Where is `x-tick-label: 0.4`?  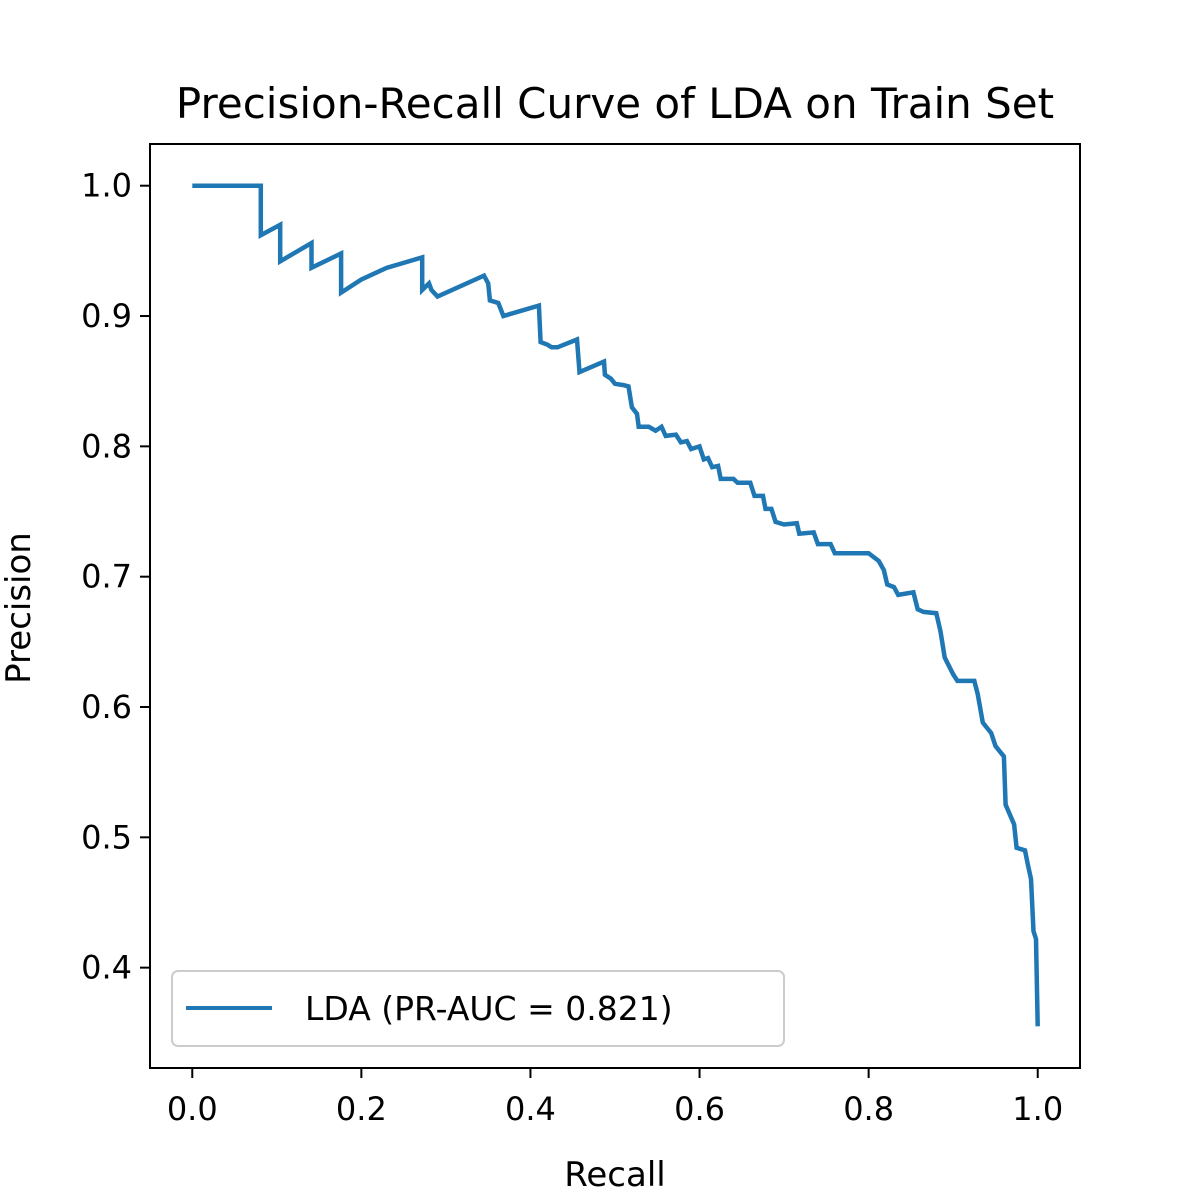 x-tick-label: 0.4 is located at coordinates (530, 1109).